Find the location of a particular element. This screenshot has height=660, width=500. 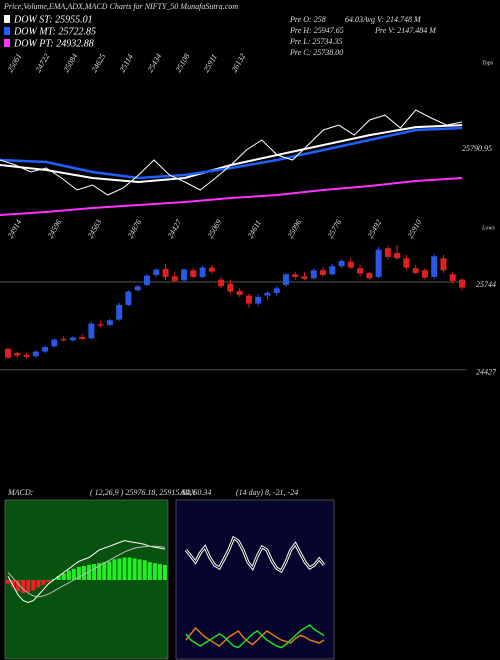

panel-label: MACD: is located at coordinates (20, 492).